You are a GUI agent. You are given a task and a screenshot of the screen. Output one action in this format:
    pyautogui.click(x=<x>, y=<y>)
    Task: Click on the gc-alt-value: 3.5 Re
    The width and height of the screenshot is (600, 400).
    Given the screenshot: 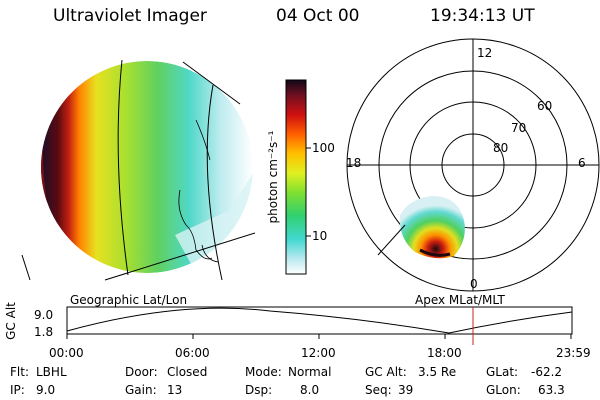 What is the action you would take?
    pyautogui.click(x=437, y=372)
    